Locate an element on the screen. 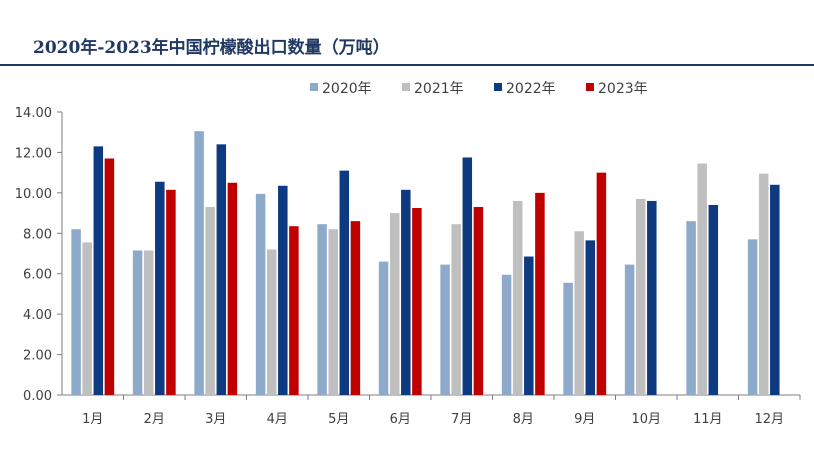 The height and width of the screenshot is (457, 814). x-tick-label: 7月 is located at coordinates (461, 419).